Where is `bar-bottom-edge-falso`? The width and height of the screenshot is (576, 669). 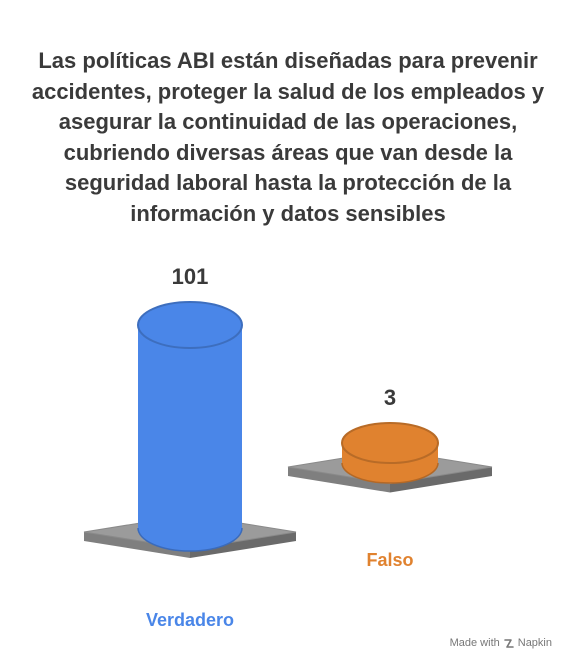 bar-bottom-edge-falso is located at coordinates (390, 473).